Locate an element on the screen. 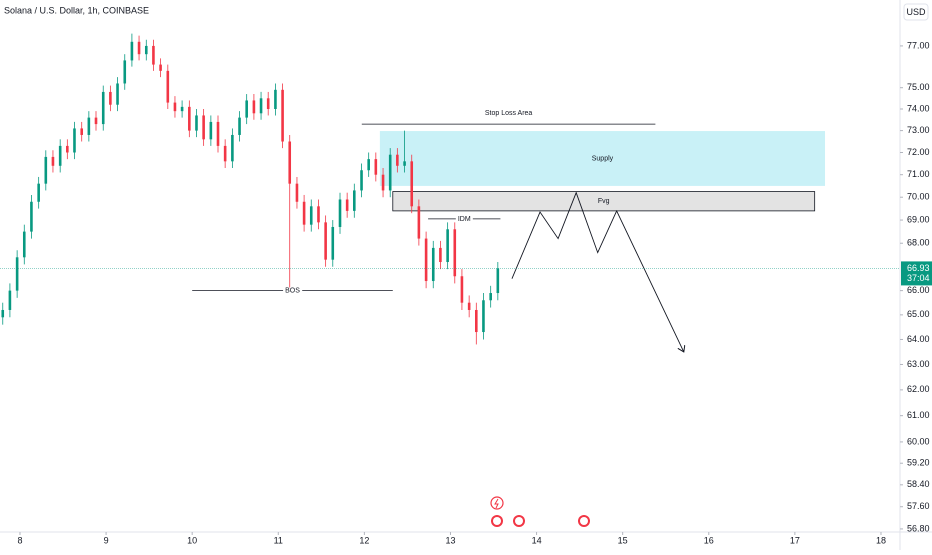  y-tick-label: 69.00 is located at coordinates (918, 219).